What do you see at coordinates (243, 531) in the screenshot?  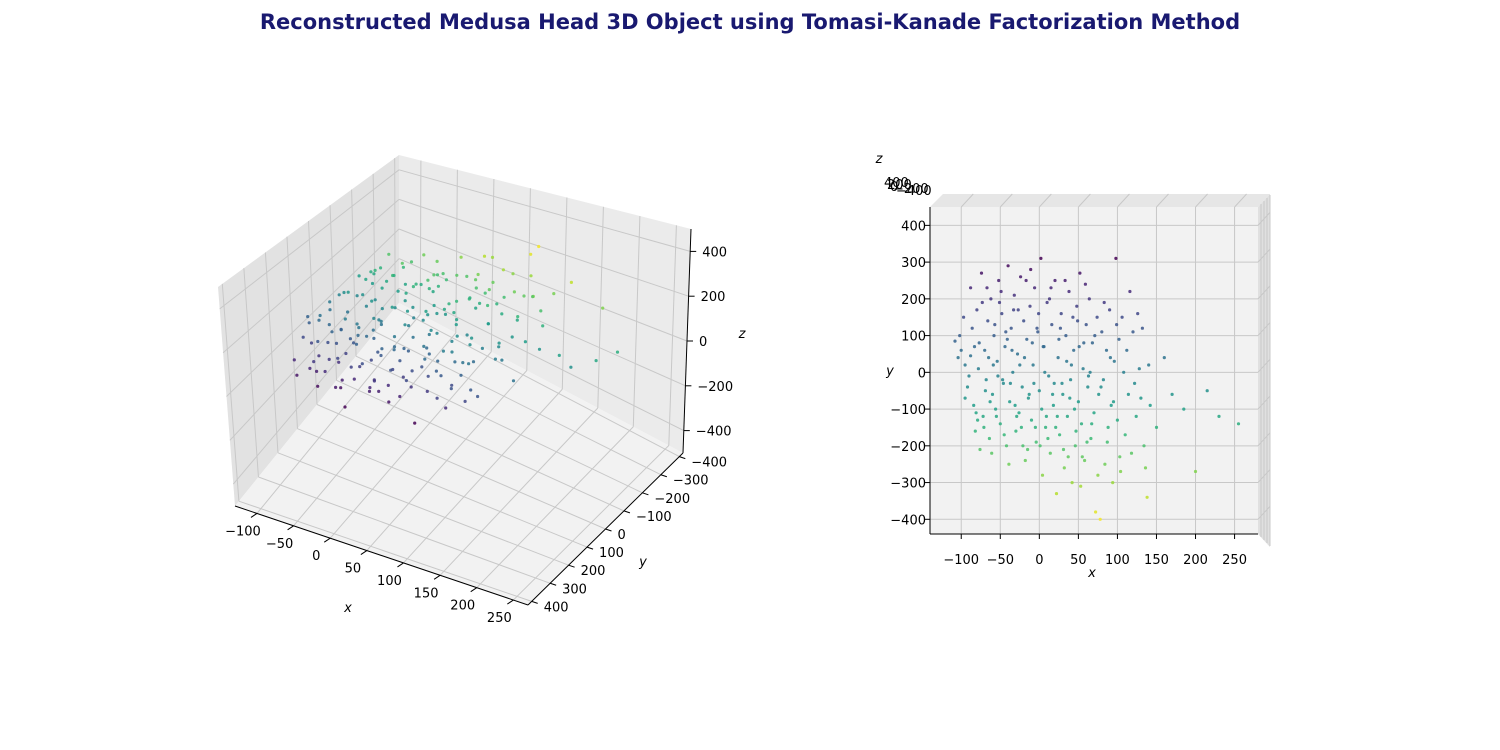 I see `x-tick-label: −100` at bounding box center [243, 531].